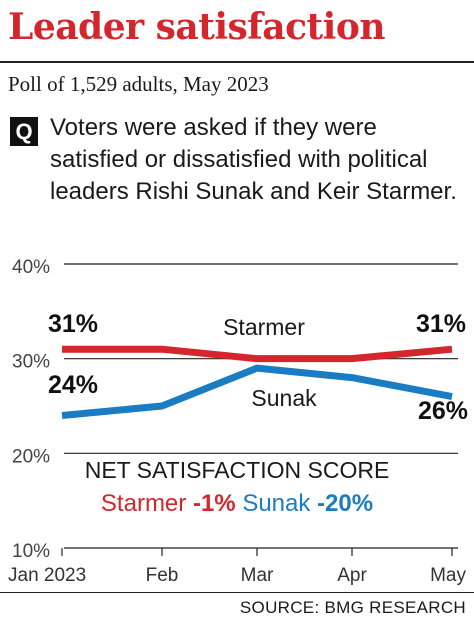  What do you see at coordinates (264, 327) in the screenshot?
I see `starmer-line-label: Starmer` at bounding box center [264, 327].